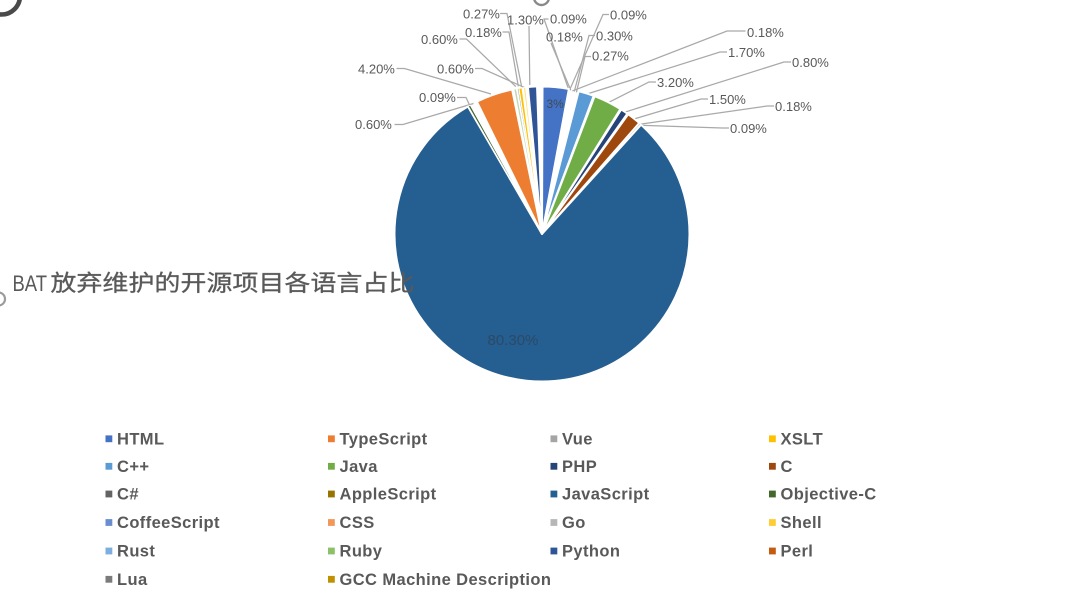 Image resolution: width=1080 pixels, height=594 pixels. Describe the element at coordinates (577, 439) in the screenshot. I see `svg-text: Vue` at that location.